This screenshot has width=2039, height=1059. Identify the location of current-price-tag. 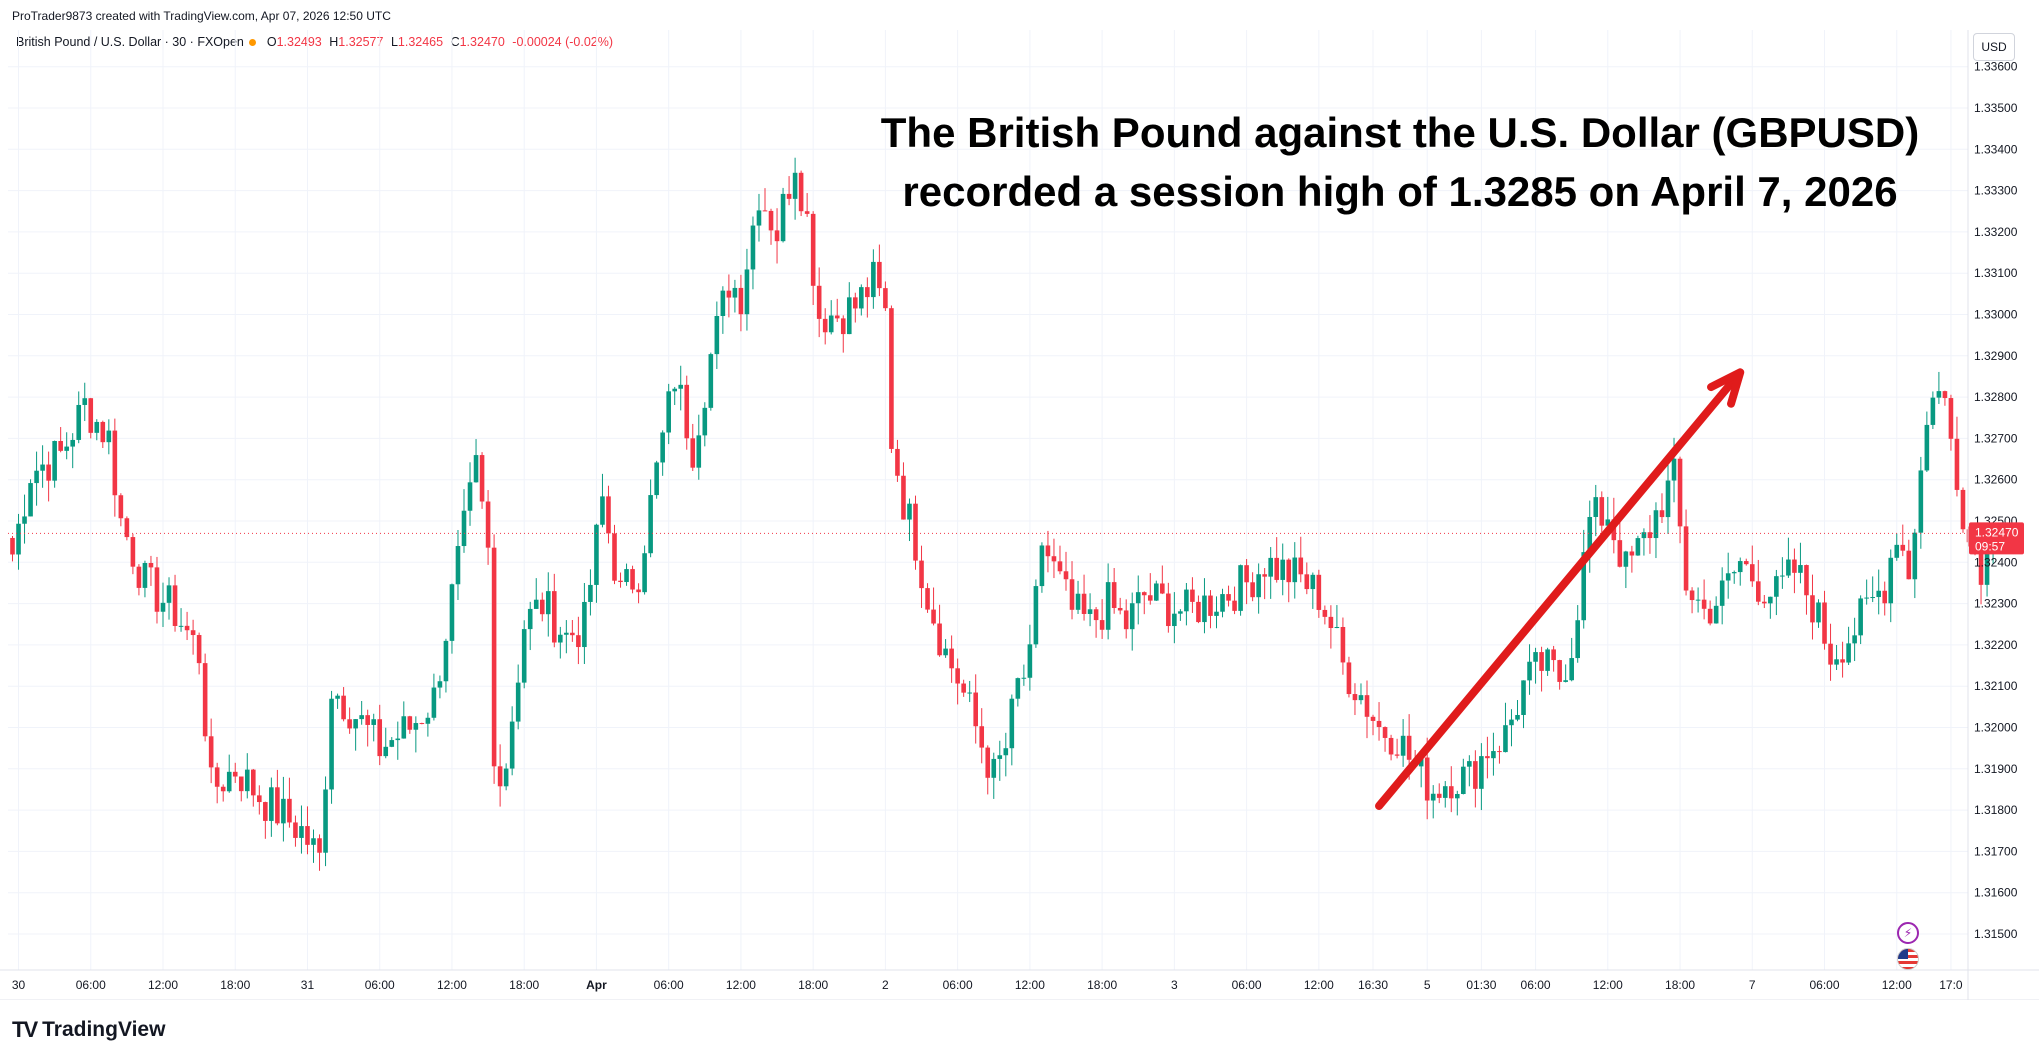
(1996, 538).